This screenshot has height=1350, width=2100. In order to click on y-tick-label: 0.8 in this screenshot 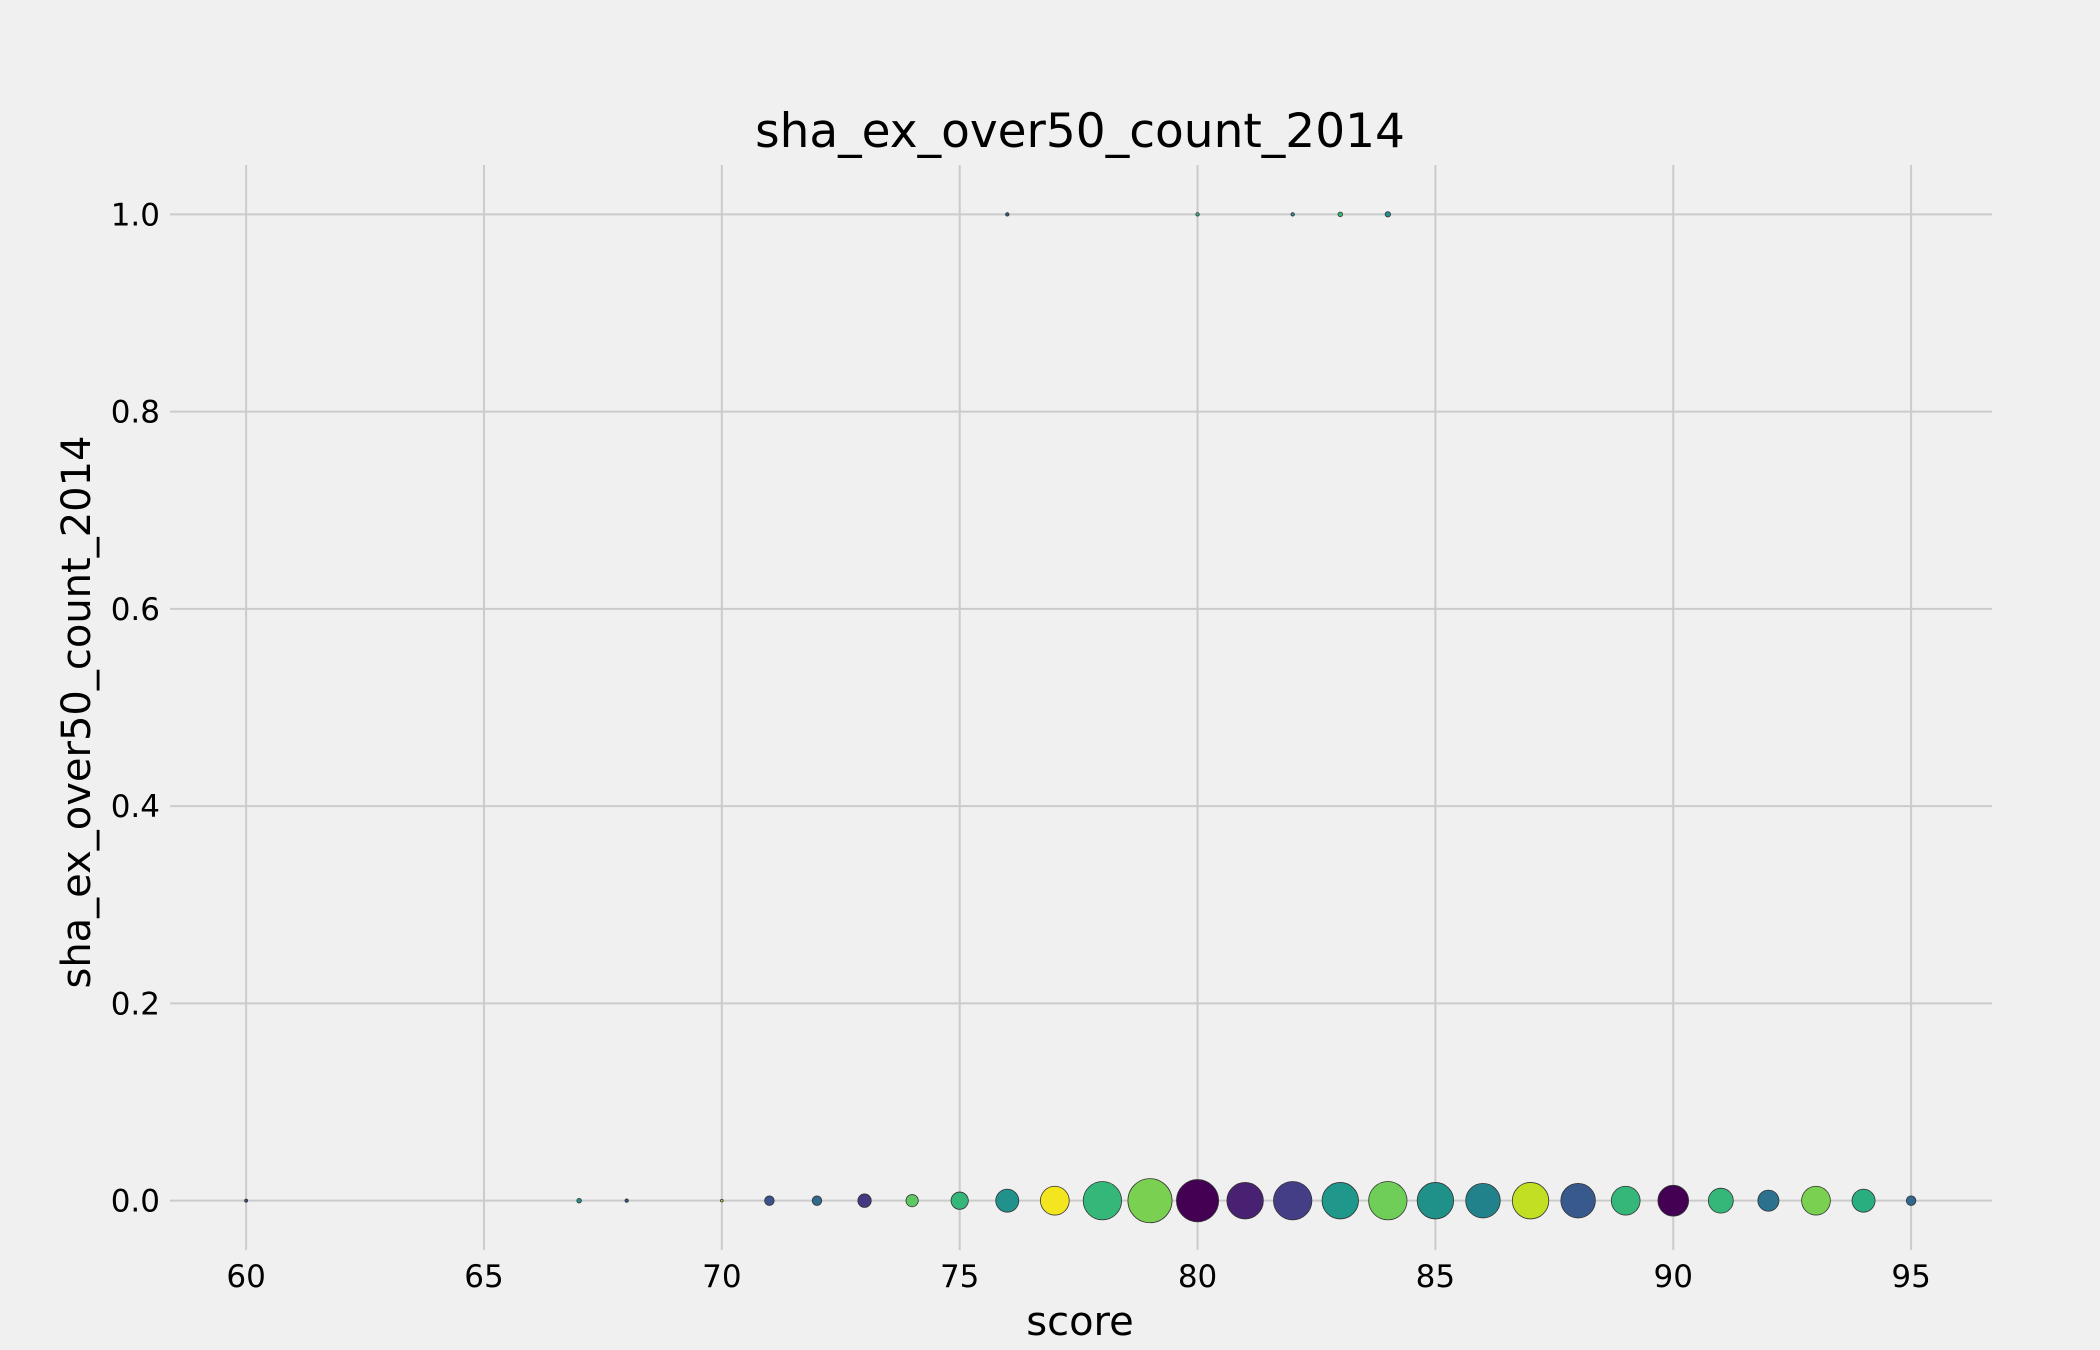, I will do `click(135, 413)`.